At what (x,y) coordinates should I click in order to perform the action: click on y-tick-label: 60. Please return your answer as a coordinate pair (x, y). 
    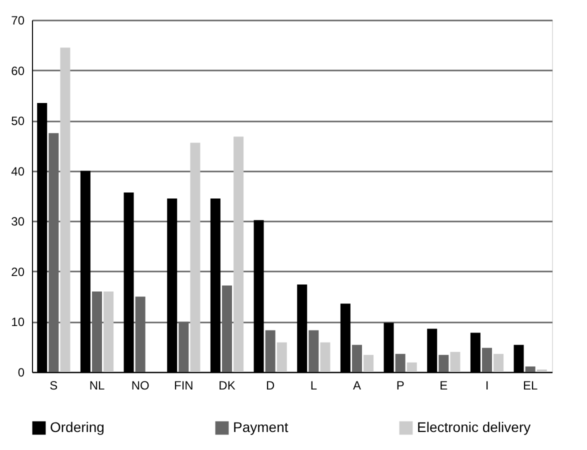
    Looking at the image, I should click on (18, 71).